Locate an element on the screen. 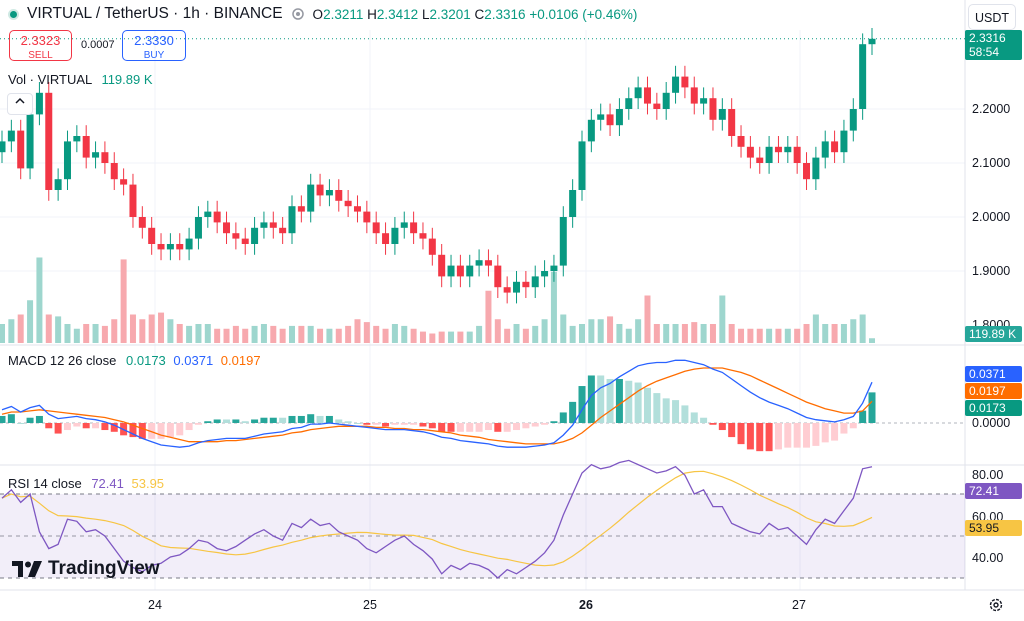  tradingview-logo-icon is located at coordinates (27, 569).